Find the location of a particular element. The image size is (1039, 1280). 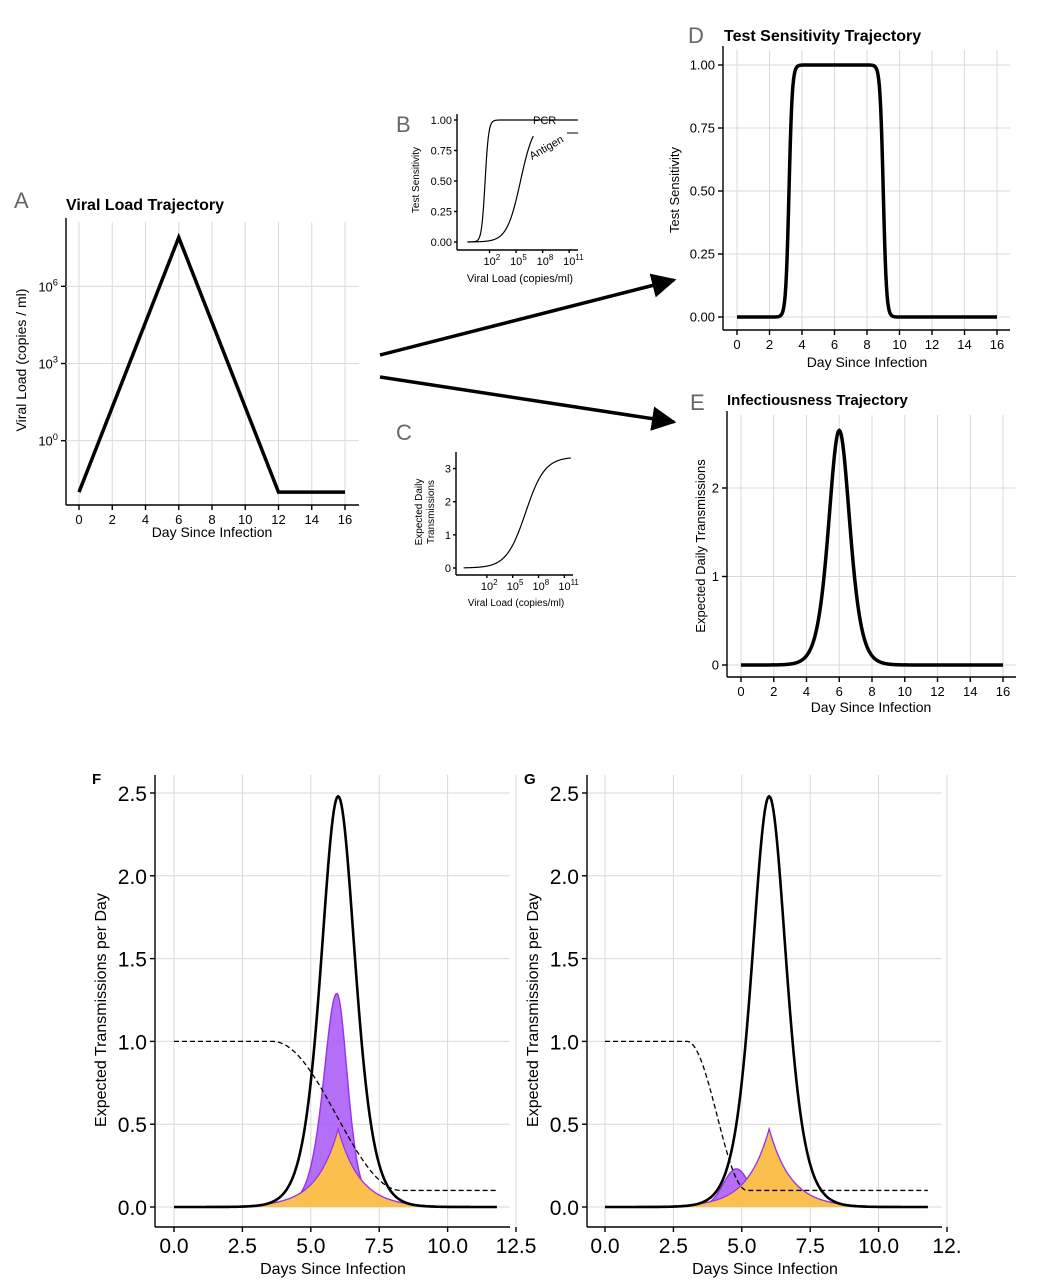

panel-letter-a: A is located at coordinates (21, 200).